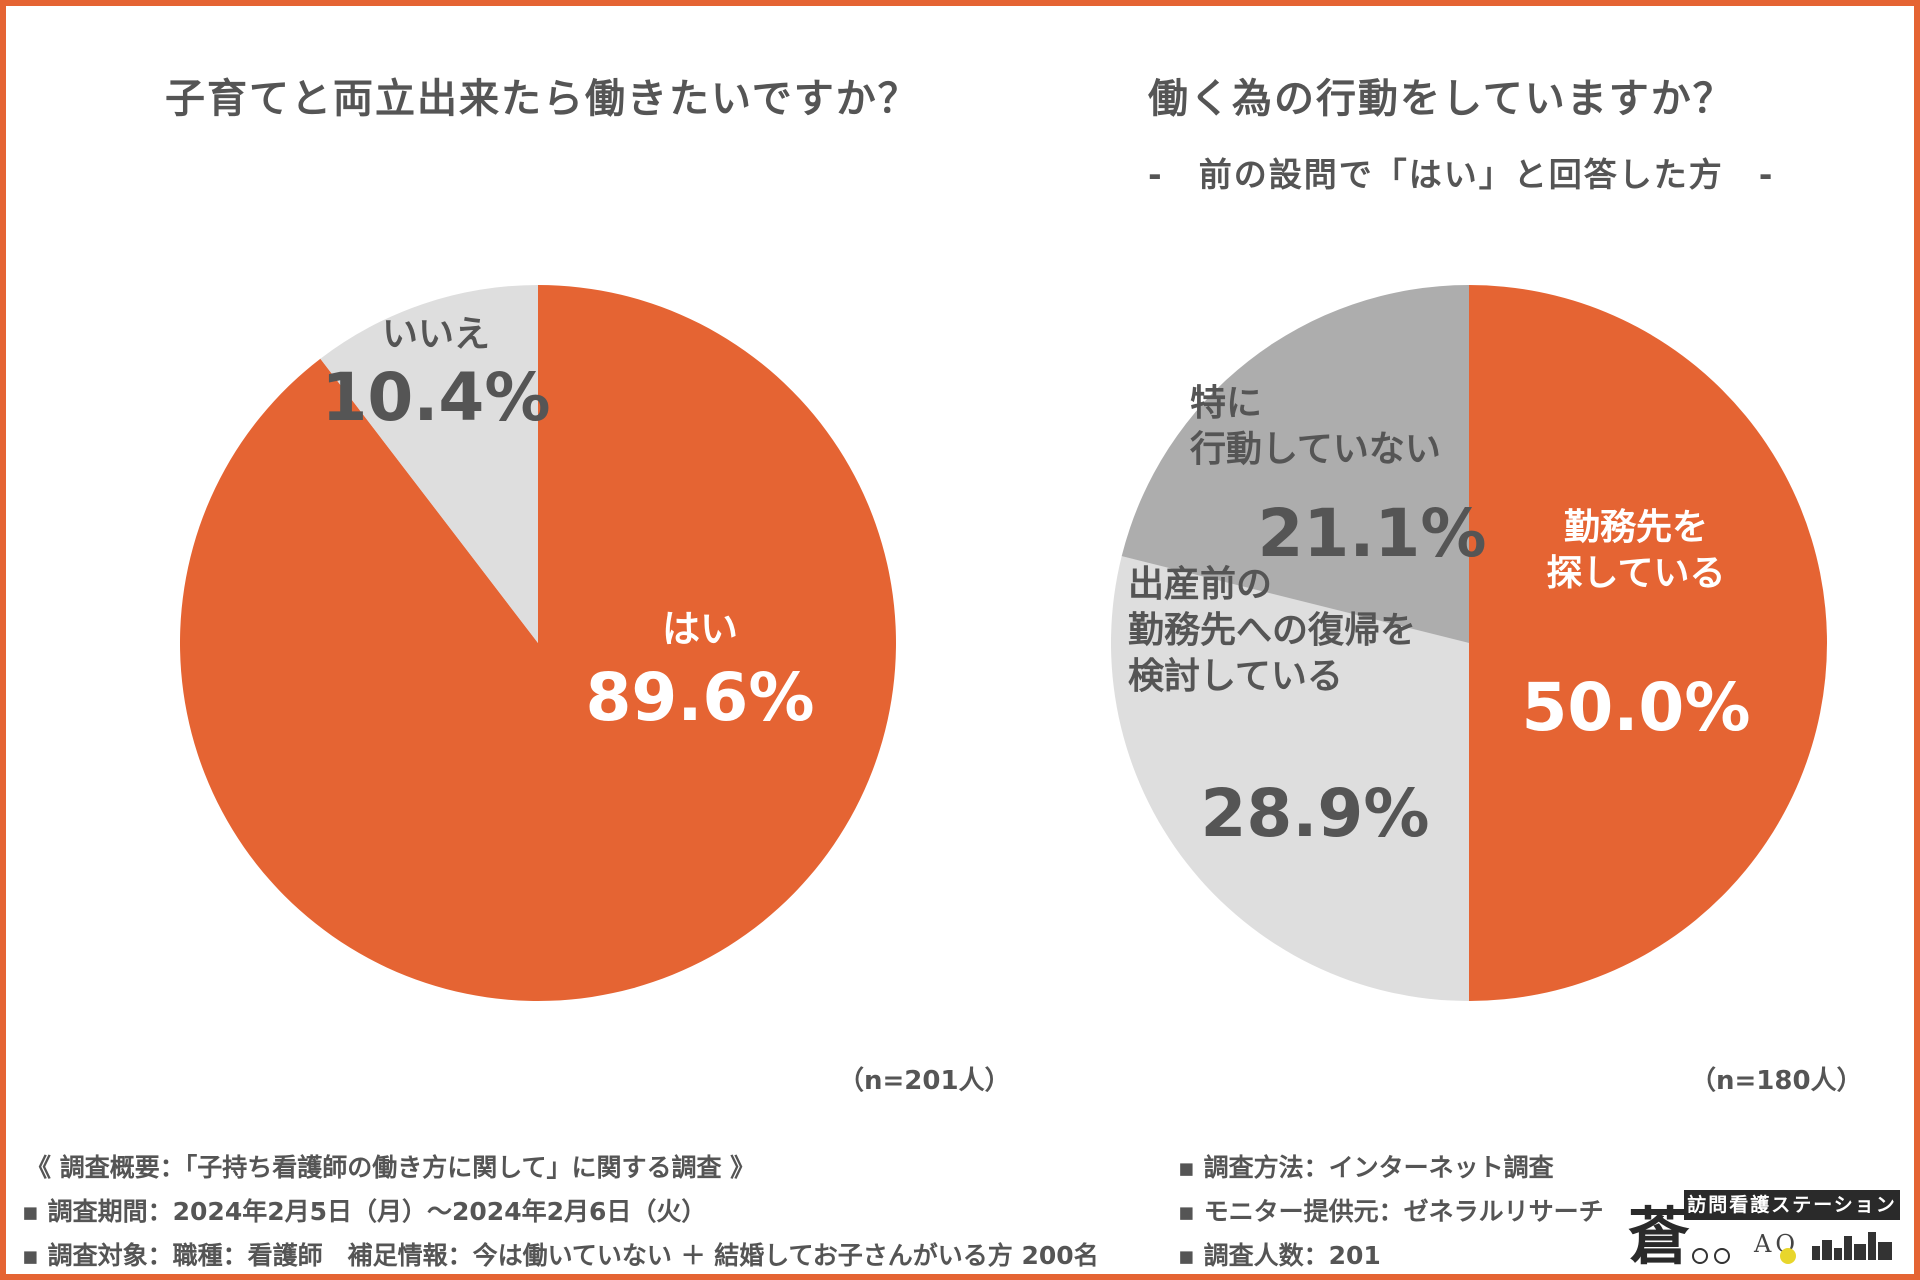 This screenshot has height=1280, width=1920. I want to click on chart1-slice-1-label: はい, so click(700, 629).